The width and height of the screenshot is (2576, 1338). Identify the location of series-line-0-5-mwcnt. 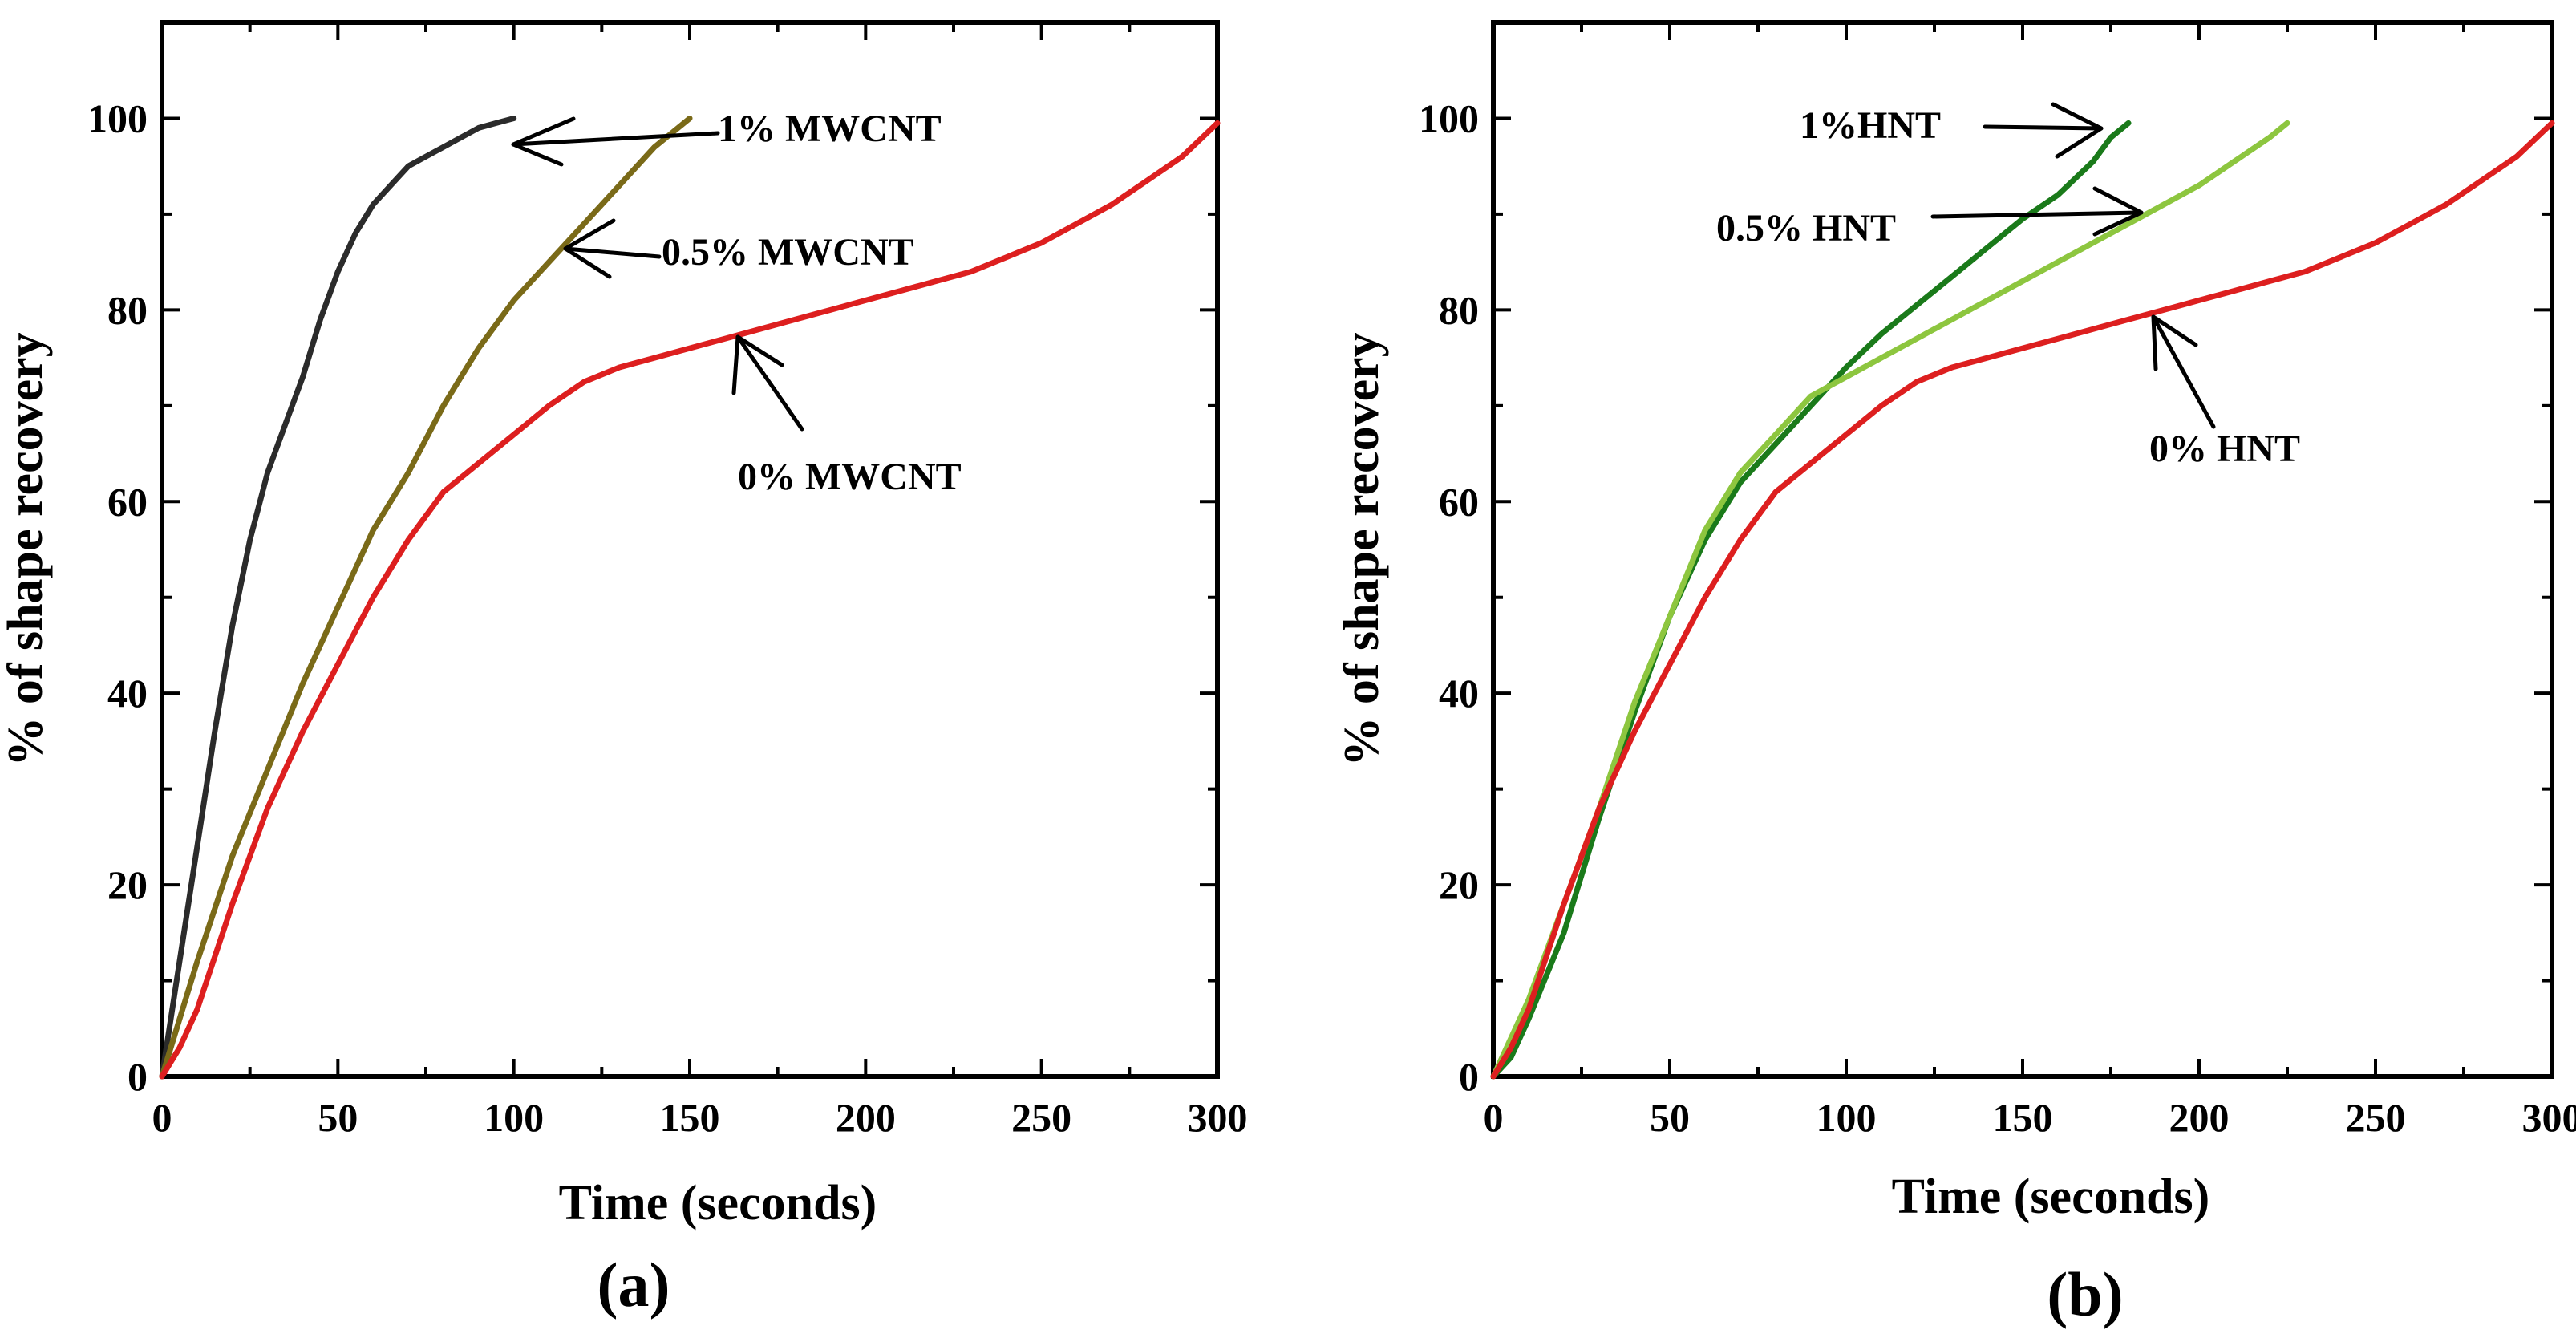
(426, 598).